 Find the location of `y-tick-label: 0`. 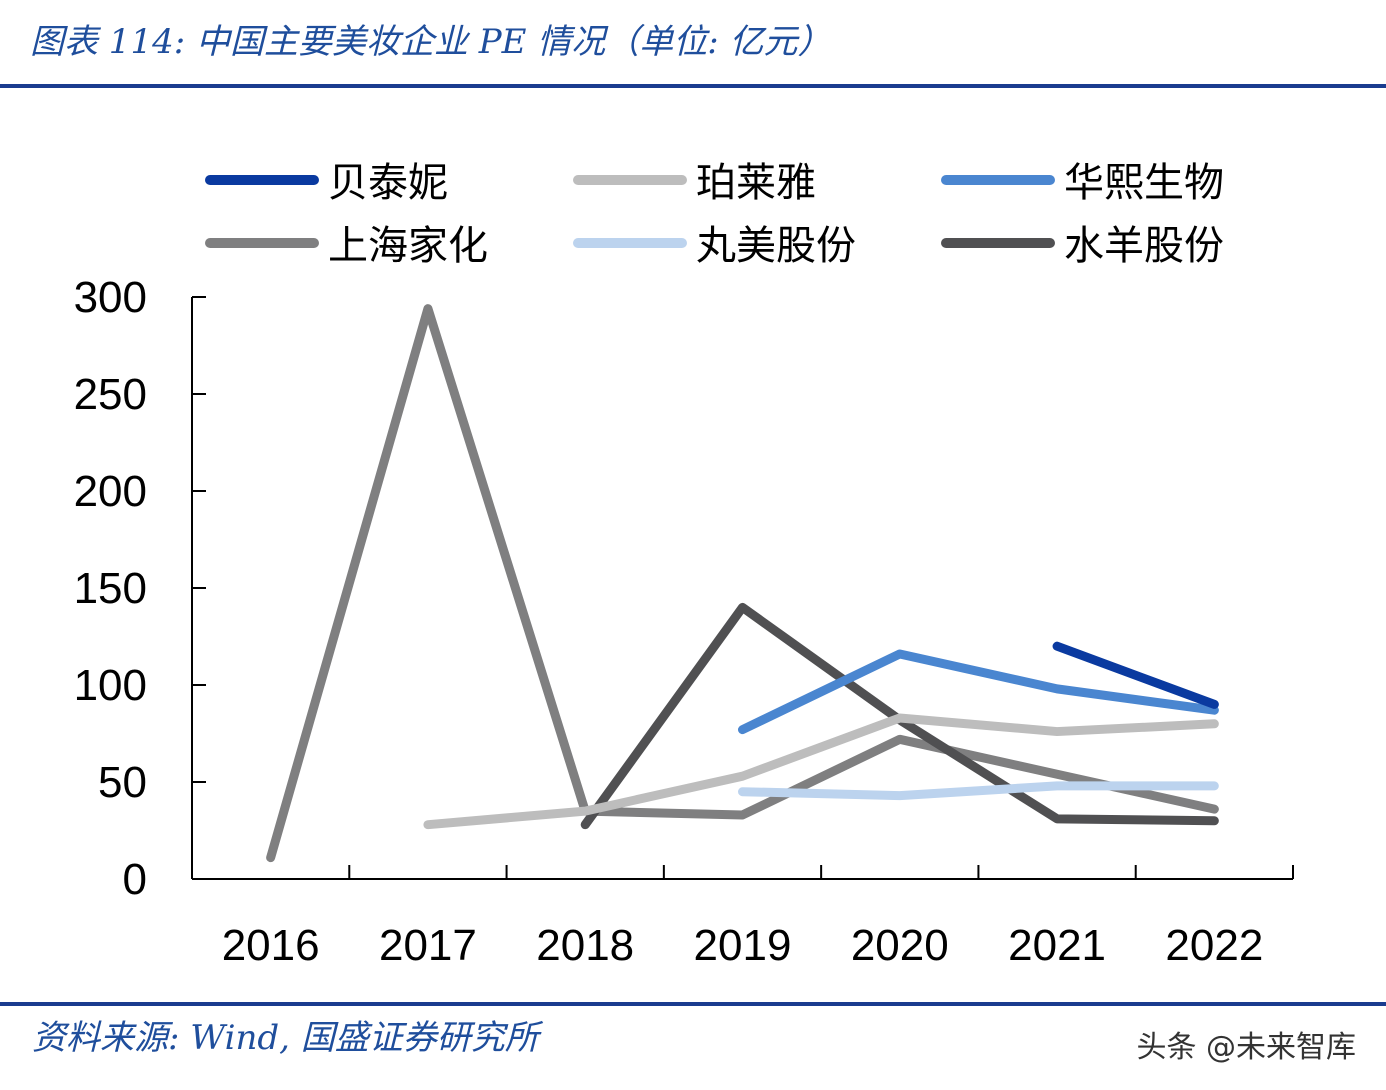

y-tick-label: 0 is located at coordinates (135, 879).